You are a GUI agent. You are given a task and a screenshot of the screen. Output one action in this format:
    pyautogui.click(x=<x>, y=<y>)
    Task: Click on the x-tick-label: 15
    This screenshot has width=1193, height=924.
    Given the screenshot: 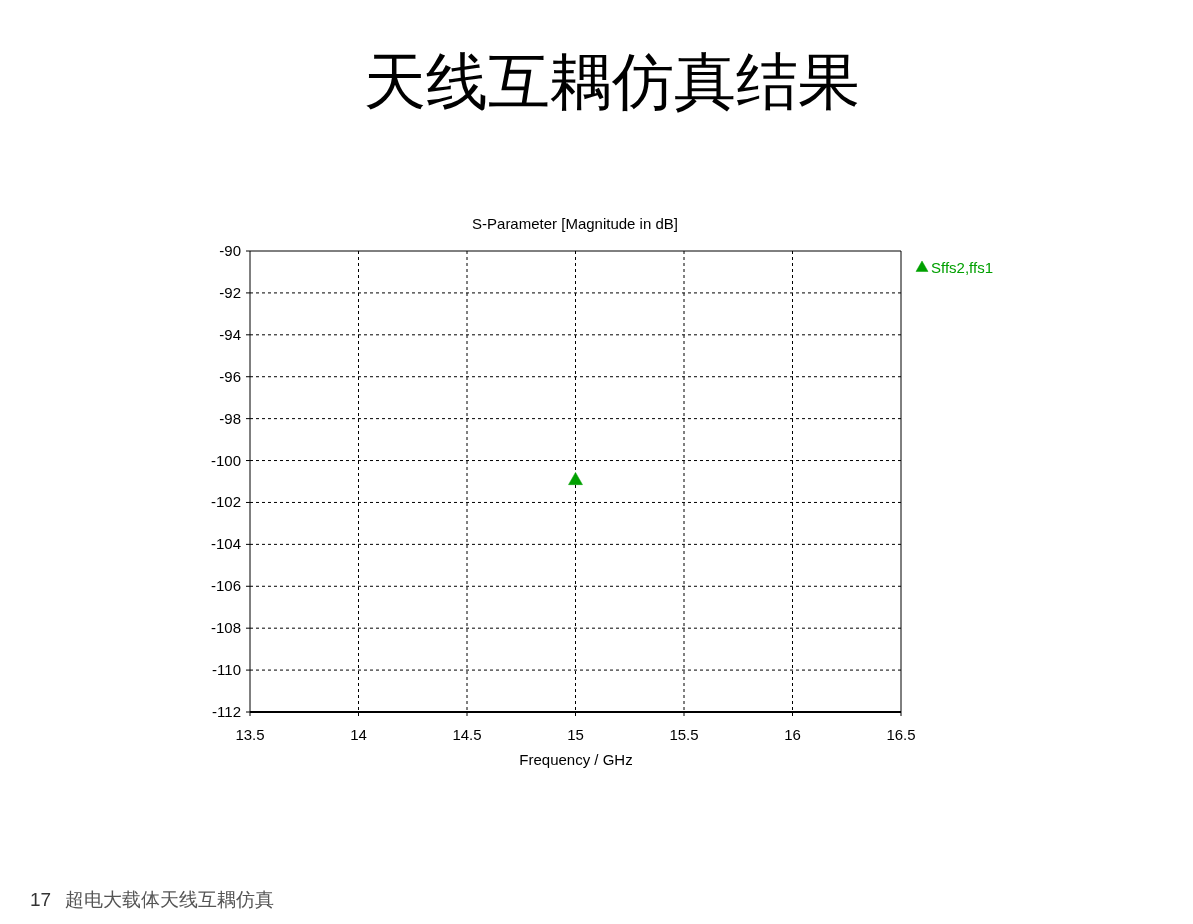 What is the action you would take?
    pyautogui.click(x=575, y=734)
    